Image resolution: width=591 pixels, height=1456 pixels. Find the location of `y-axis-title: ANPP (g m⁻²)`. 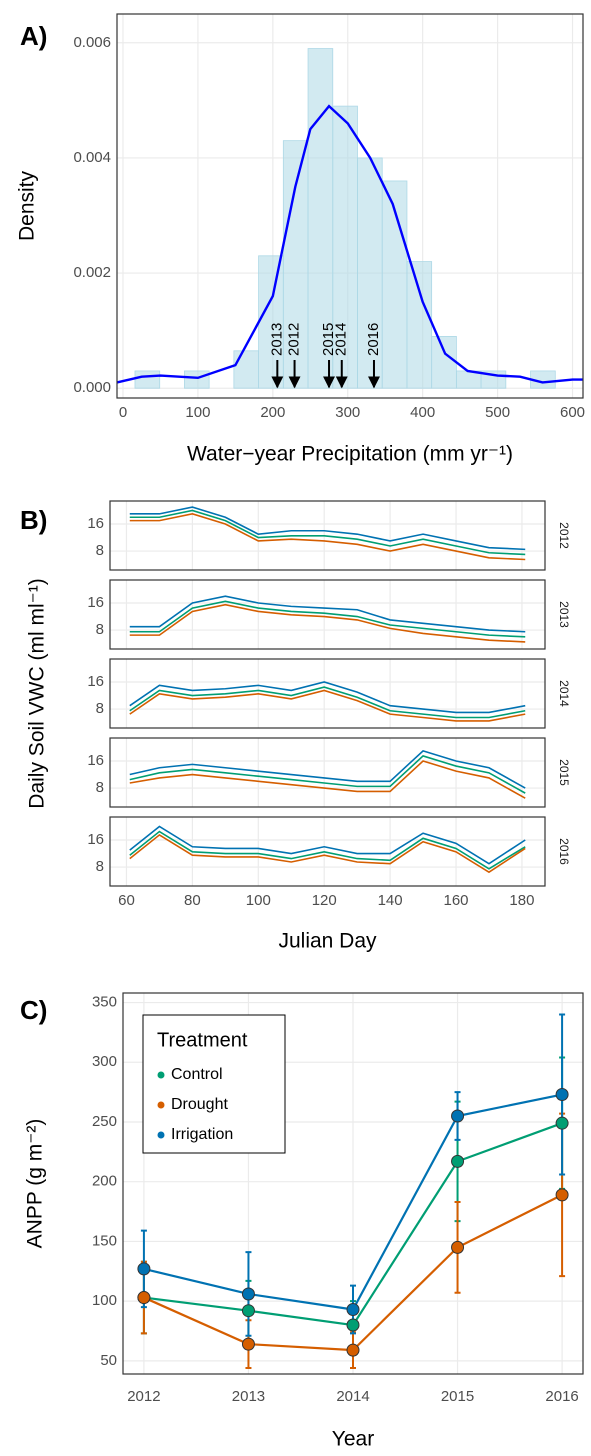

y-axis-title: ANPP (g m⁻²) is located at coordinates (35, 1184).